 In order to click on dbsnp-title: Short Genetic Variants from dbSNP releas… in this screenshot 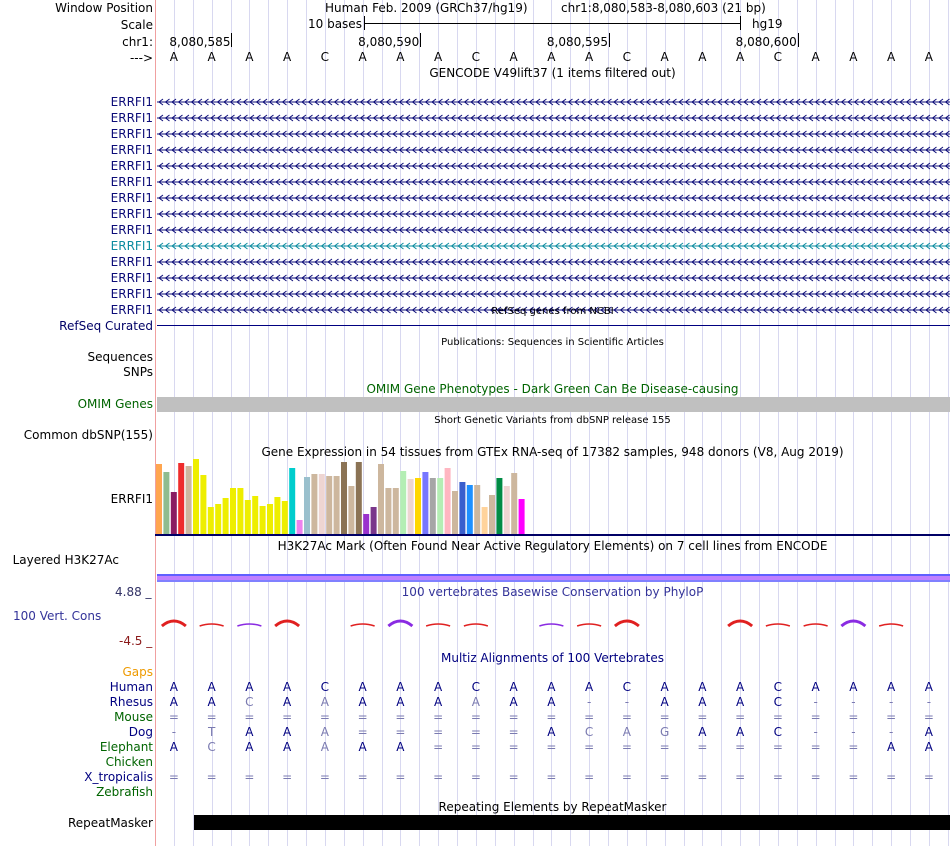, I will do `click(552, 420)`.